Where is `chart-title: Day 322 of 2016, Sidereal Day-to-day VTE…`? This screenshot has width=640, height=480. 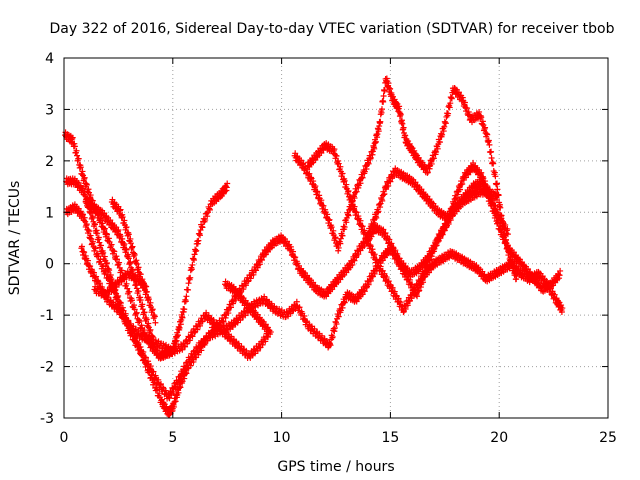
chart-title: Day 322 of 2016, Sidereal Day-to-day VTE… is located at coordinates (331, 29).